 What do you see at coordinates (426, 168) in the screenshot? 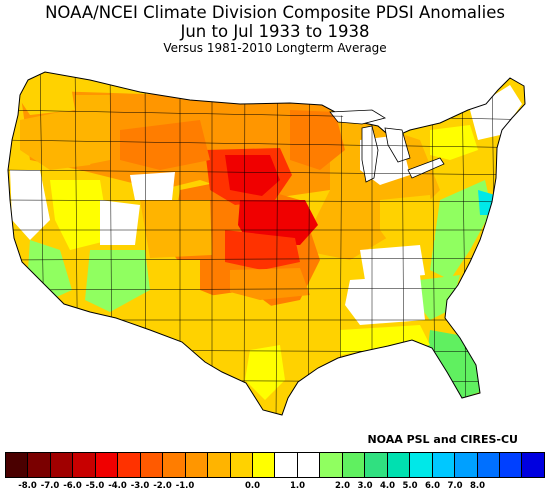
I see `lake-erie` at bounding box center [426, 168].